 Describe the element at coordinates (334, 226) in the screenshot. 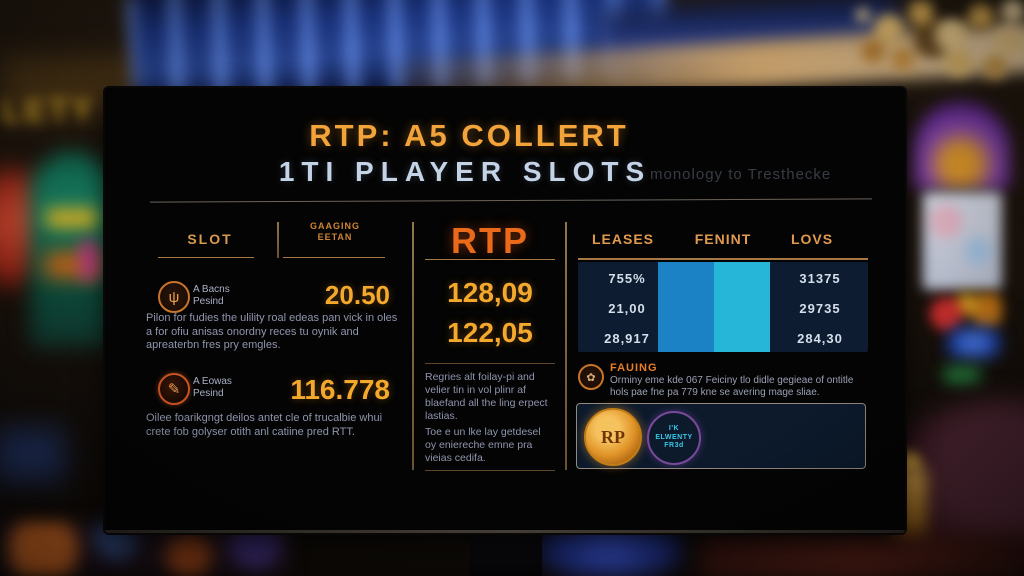

I see `gaging-header-line1: GAAGING` at that location.